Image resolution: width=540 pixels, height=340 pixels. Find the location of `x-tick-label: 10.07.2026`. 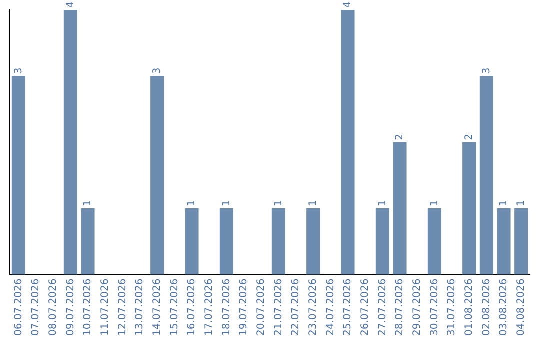

x-tick-label: 10.07.2026 is located at coordinates (88, 307).